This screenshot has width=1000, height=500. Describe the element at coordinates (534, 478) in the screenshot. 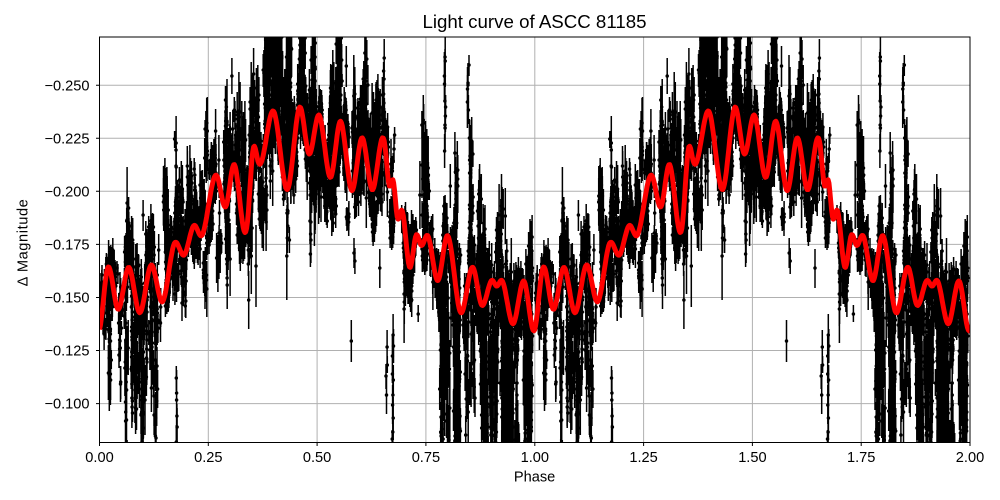

I see `svg-text: Phase` at that location.